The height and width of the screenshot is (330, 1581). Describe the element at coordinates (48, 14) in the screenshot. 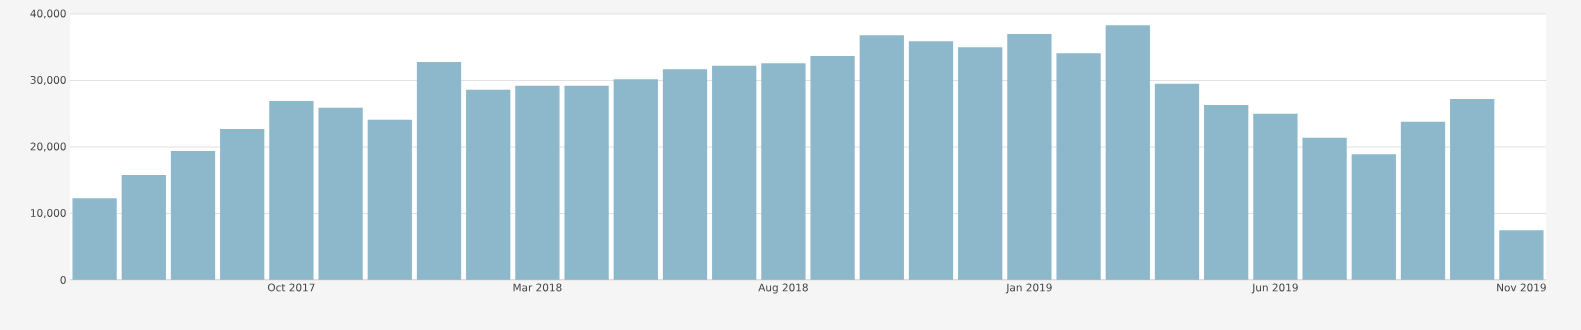

I see `y-tick-label: 40,000` at that location.